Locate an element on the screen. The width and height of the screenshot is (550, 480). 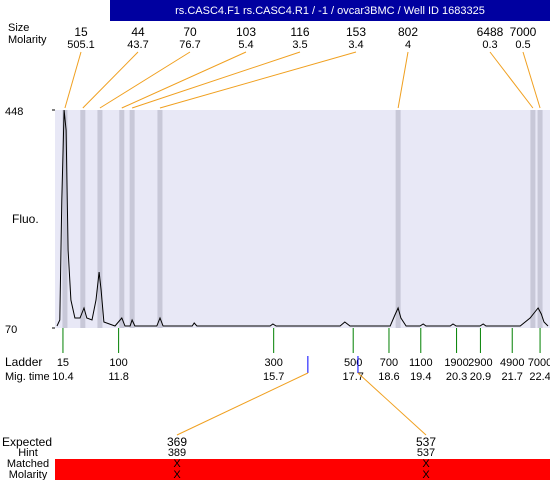
mig-time: 22.4 is located at coordinates (539, 377).